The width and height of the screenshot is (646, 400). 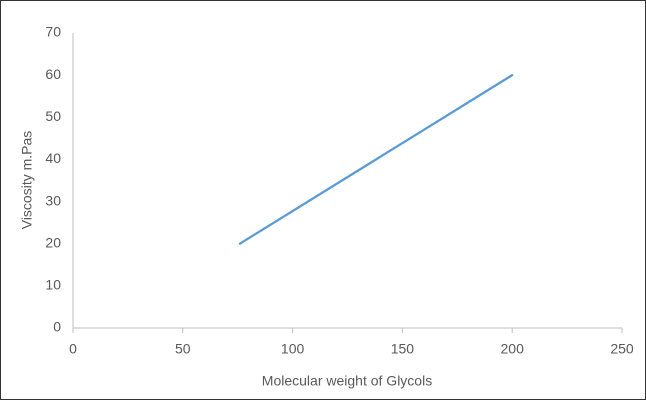 I want to click on x-tick-label: 200, so click(x=513, y=349).